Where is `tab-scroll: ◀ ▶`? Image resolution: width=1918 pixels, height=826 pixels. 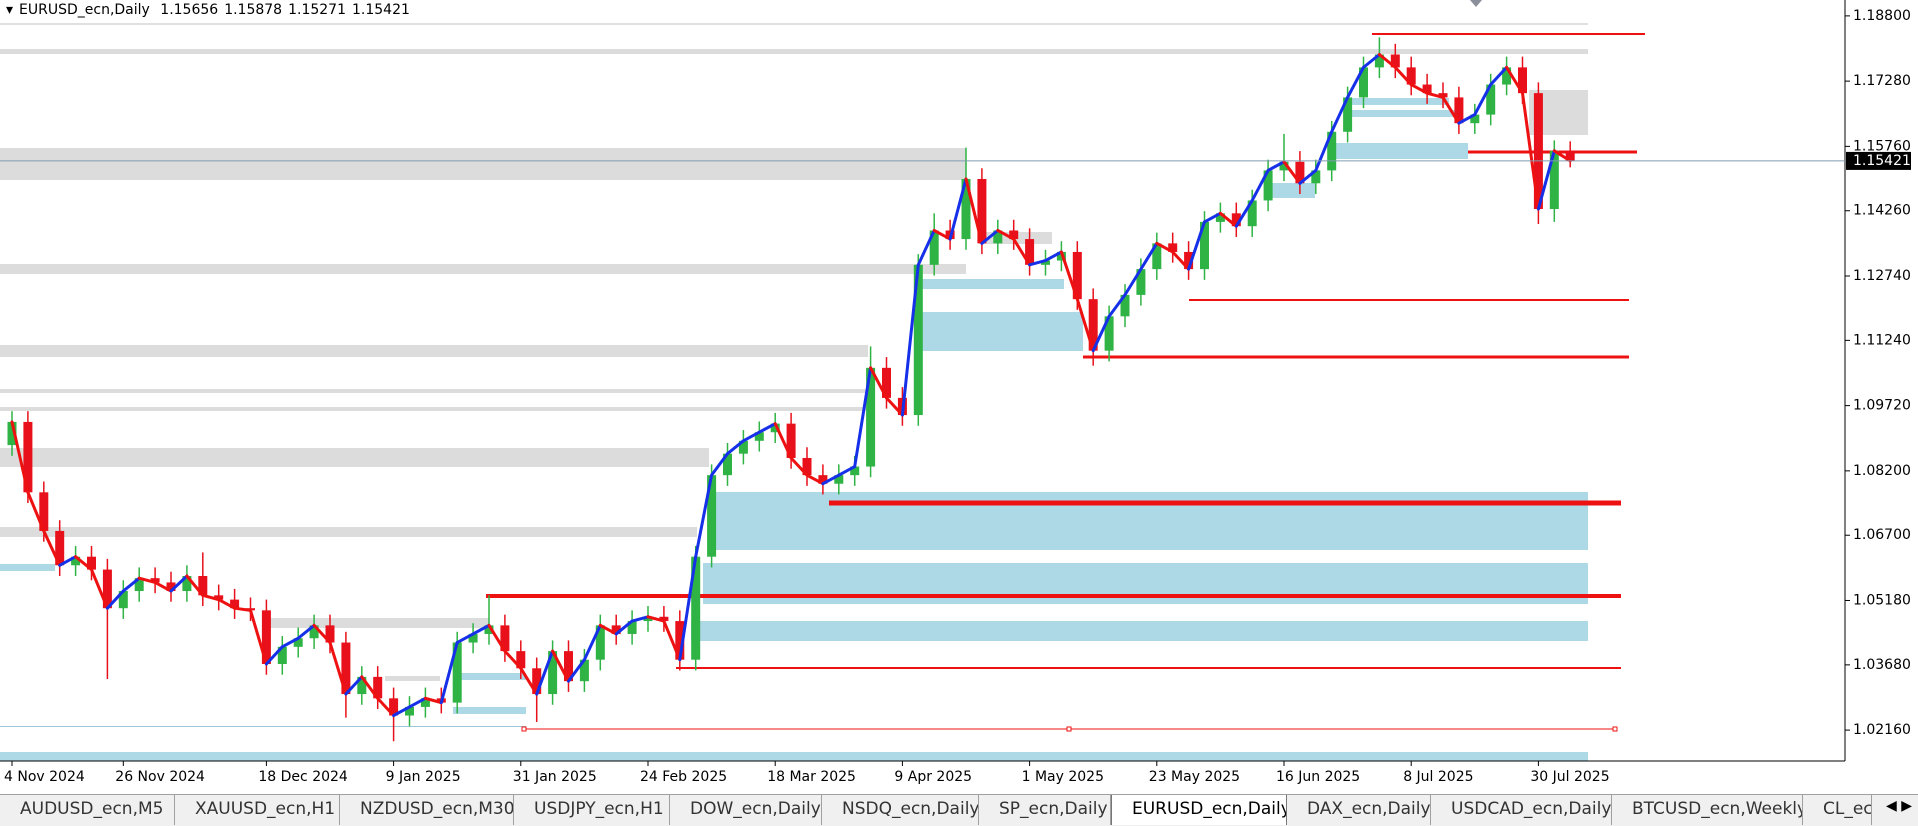
tab-scroll: ◀ ▶ is located at coordinates (1899, 806).